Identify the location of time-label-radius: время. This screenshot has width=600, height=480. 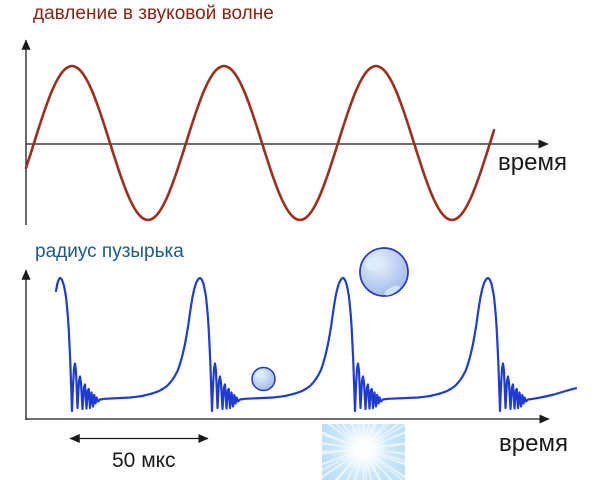
(533, 443).